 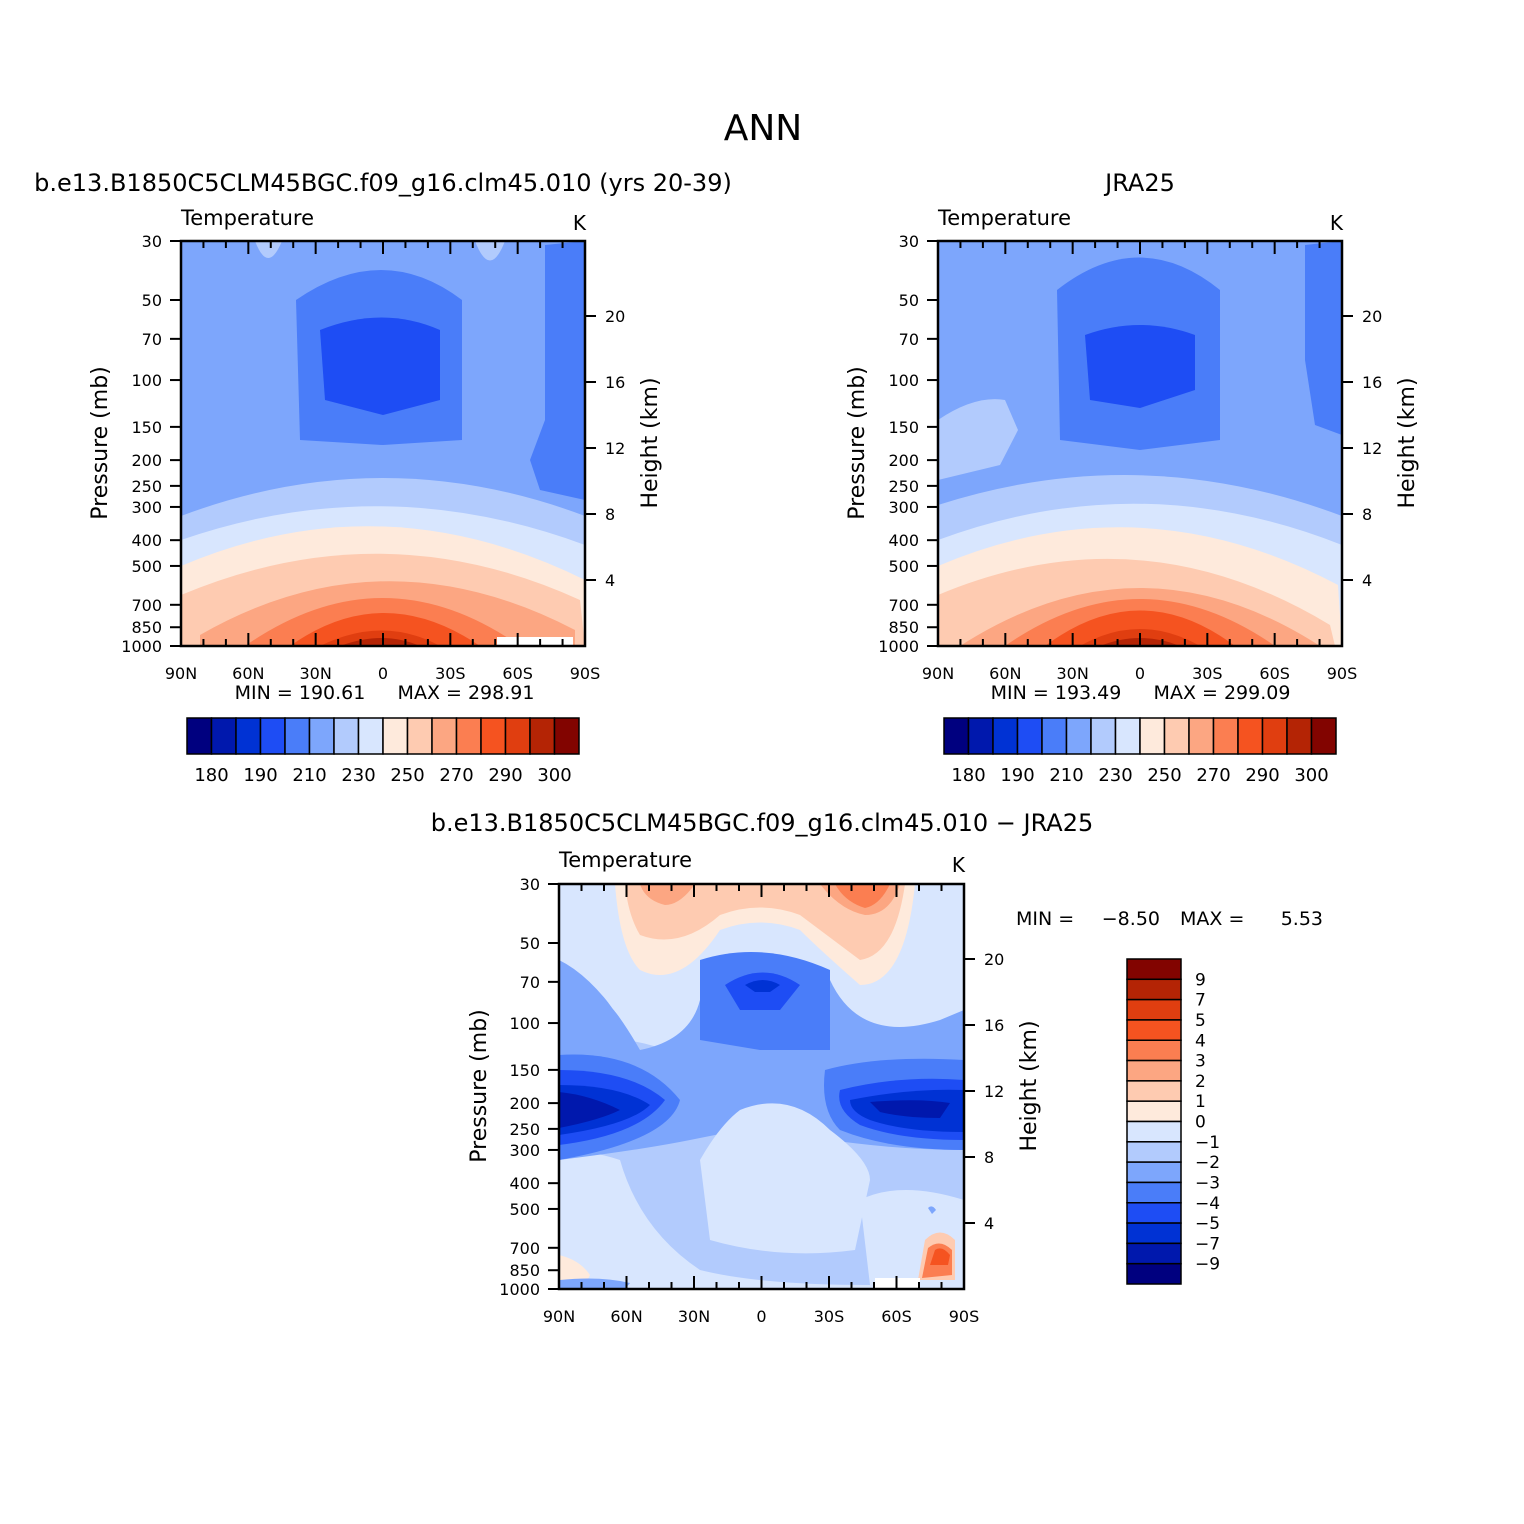 I want to click on colorbar-label: 300, so click(x=554, y=775).